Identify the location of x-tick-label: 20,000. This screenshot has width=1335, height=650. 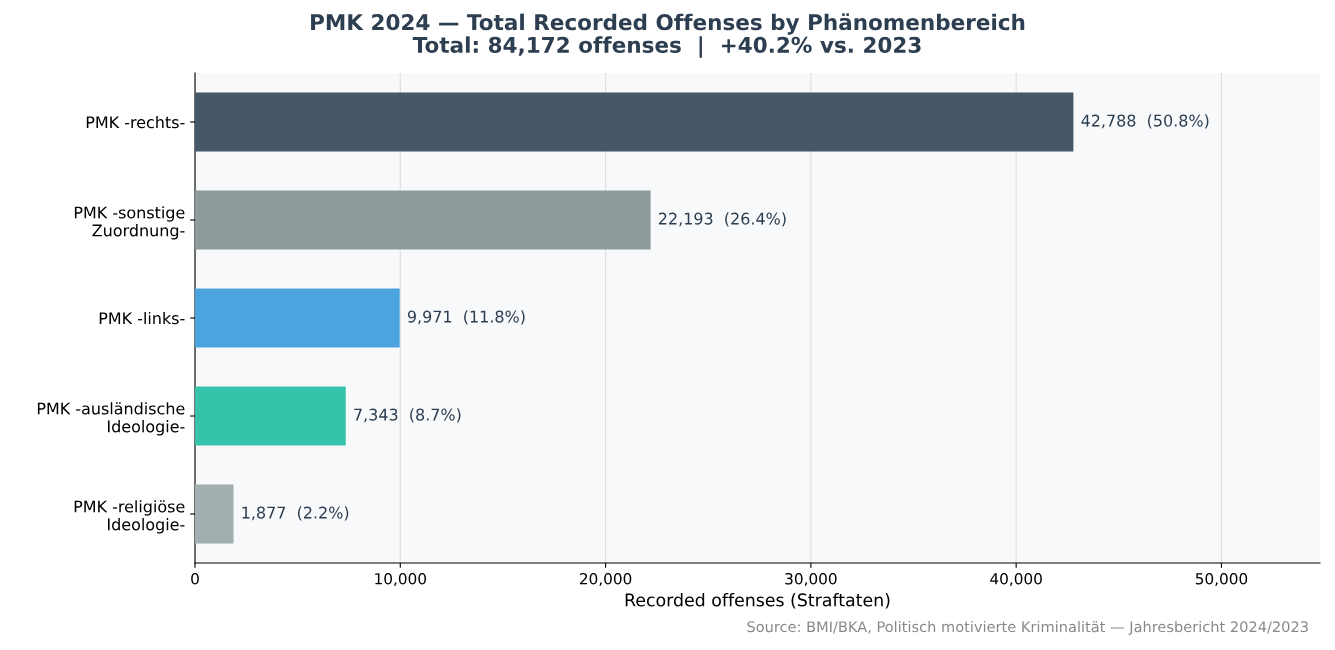
(605, 579).